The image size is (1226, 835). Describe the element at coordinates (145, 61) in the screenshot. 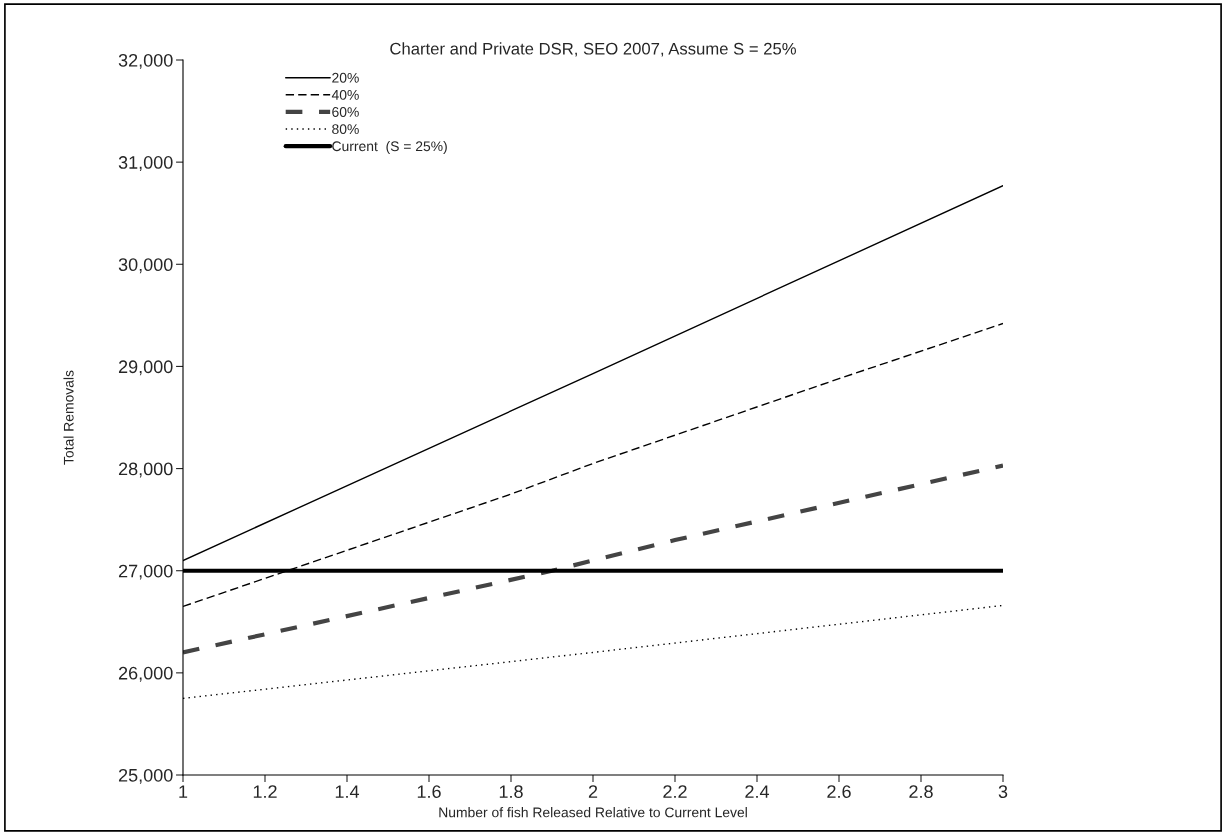

I see `y-tick-label: 32,000` at that location.